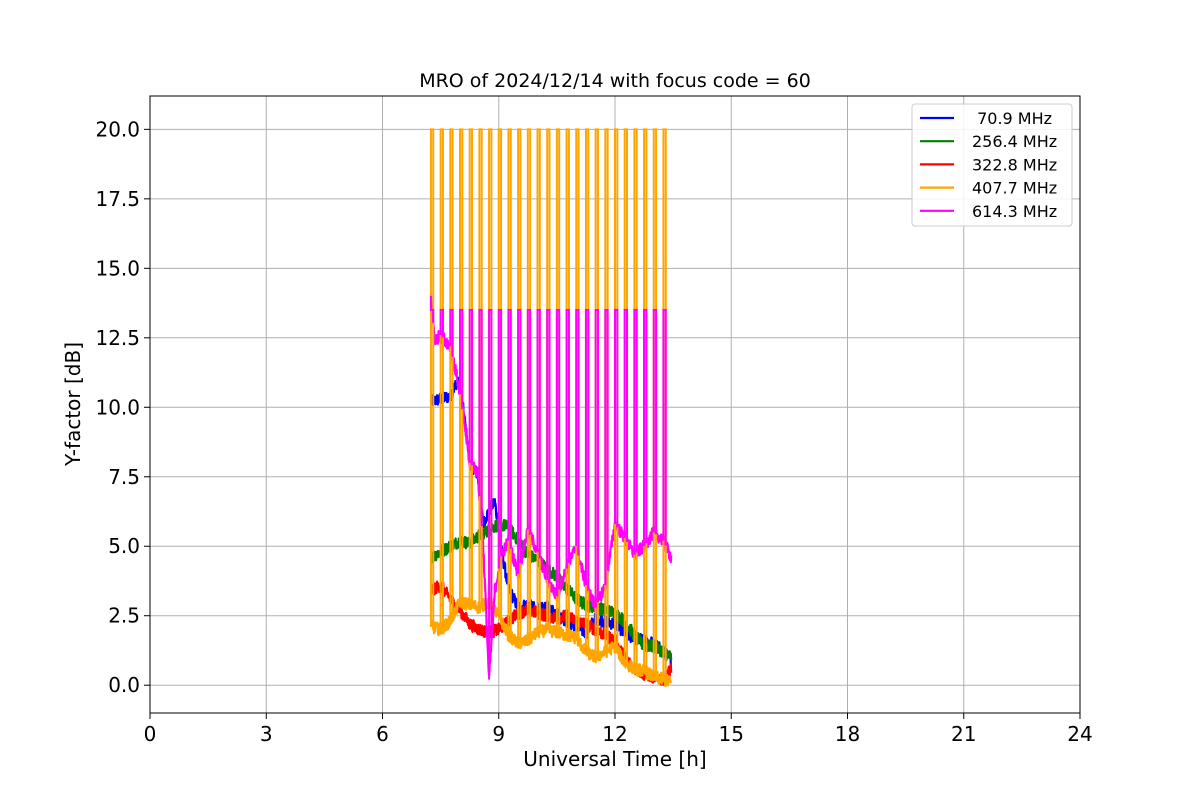  I want to click on y-axis-ticks: 0.0 2.5 5.0 7.5 10.0 12.5 15.0 17.5 20.0, so click(122, 407).